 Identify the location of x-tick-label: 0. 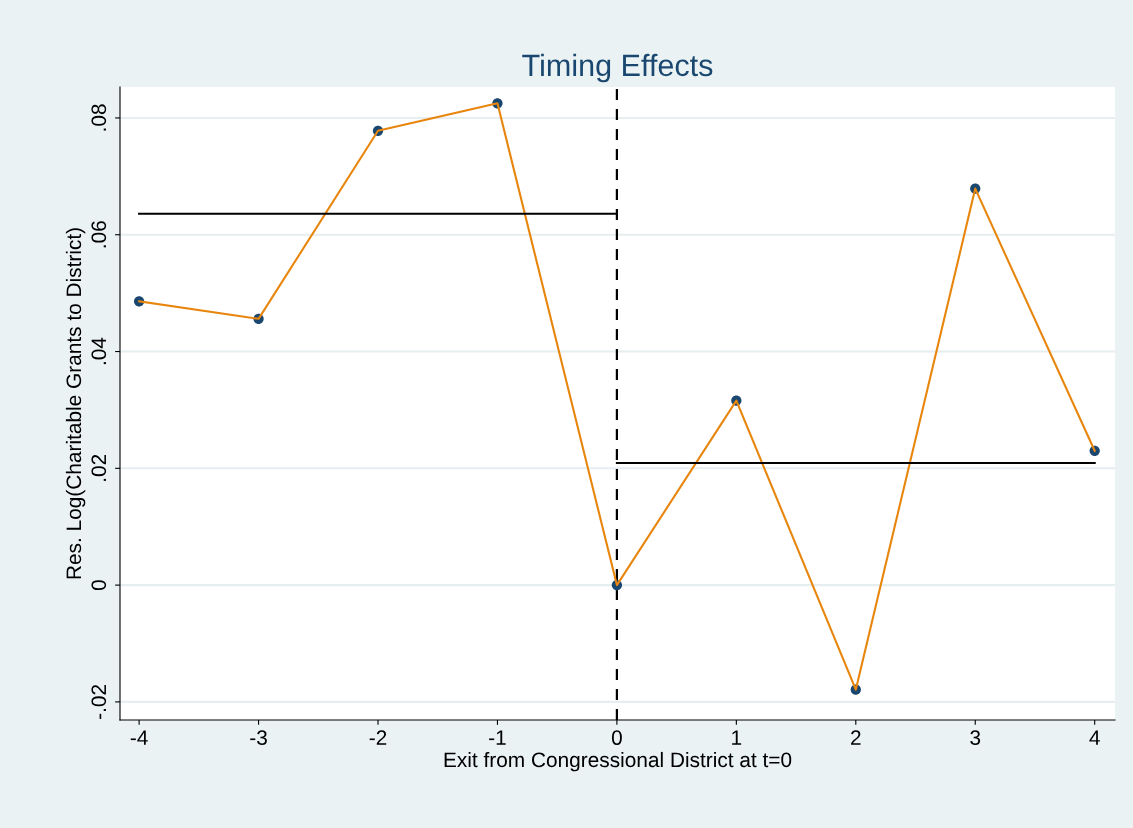
(616, 738).